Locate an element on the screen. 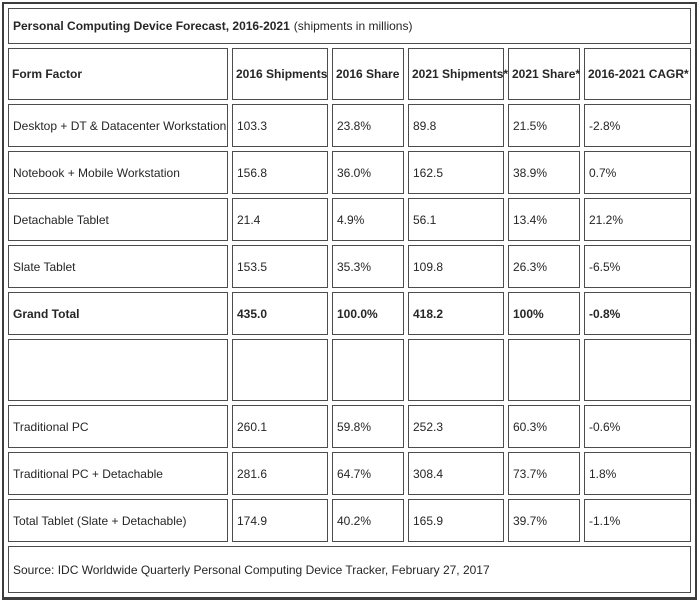 This screenshot has height=604, width=699. table-row is located at coordinates (350, 370).